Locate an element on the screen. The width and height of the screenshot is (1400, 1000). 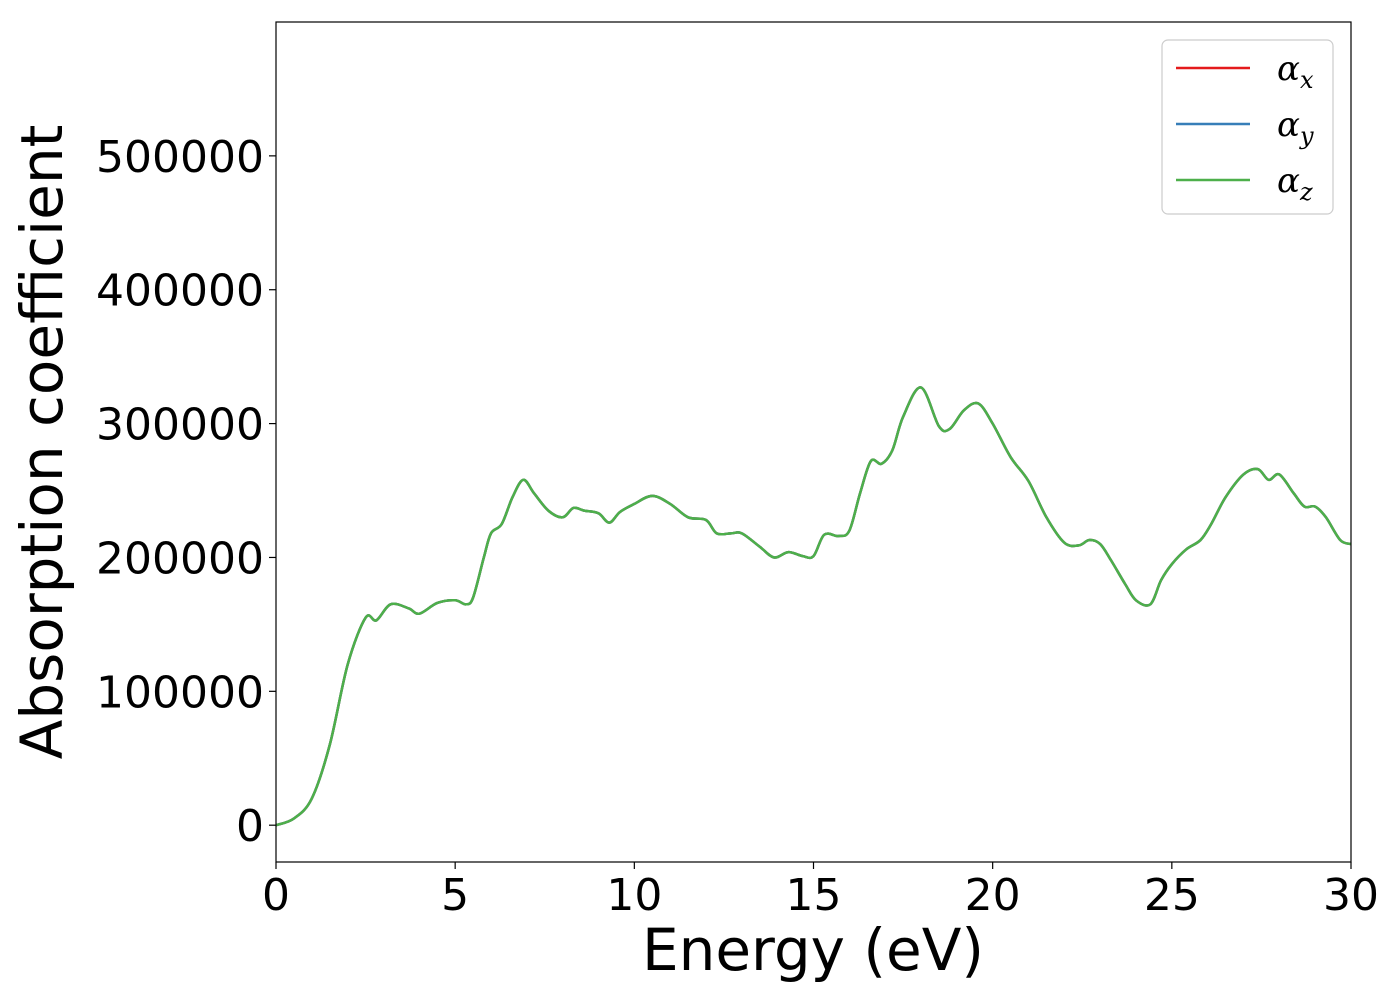
x-axis-ticks: 0 5 10 15 20 25 30 is located at coordinates (820, 891).